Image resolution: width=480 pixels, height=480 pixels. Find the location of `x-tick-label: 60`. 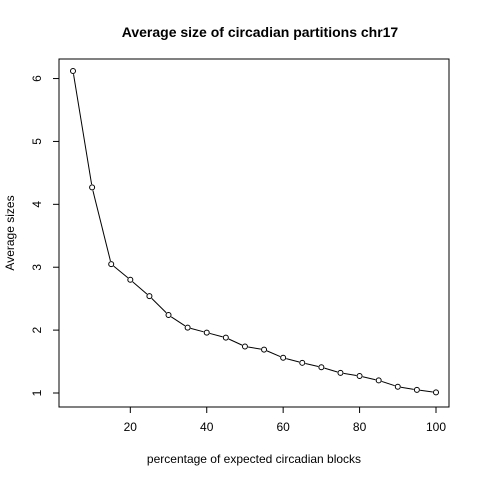

x-tick-label: 60 is located at coordinates (283, 427).